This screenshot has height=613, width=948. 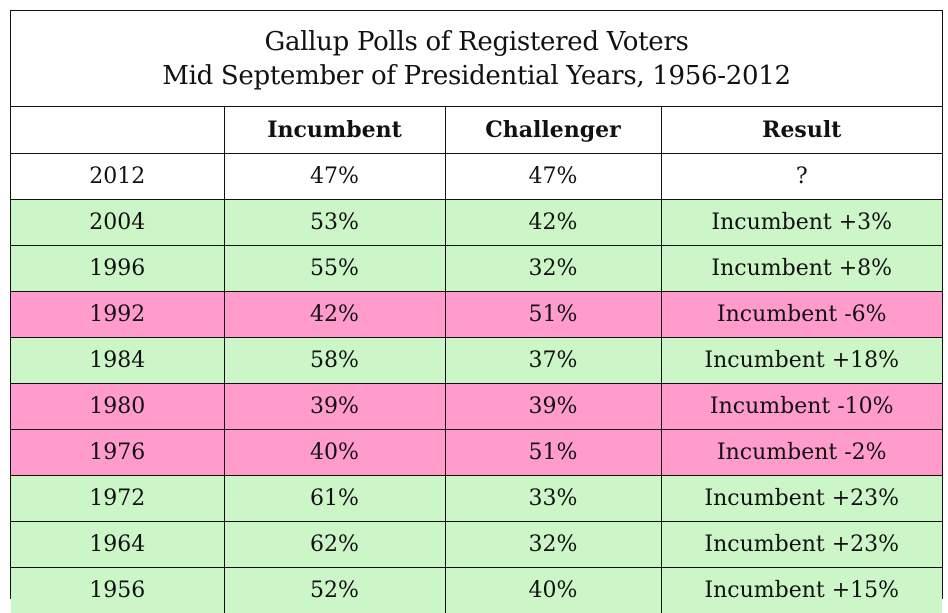 What do you see at coordinates (553, 130) in the screenshot?
I see `header-challenger: Challenger` at bounding box center [553, 130].